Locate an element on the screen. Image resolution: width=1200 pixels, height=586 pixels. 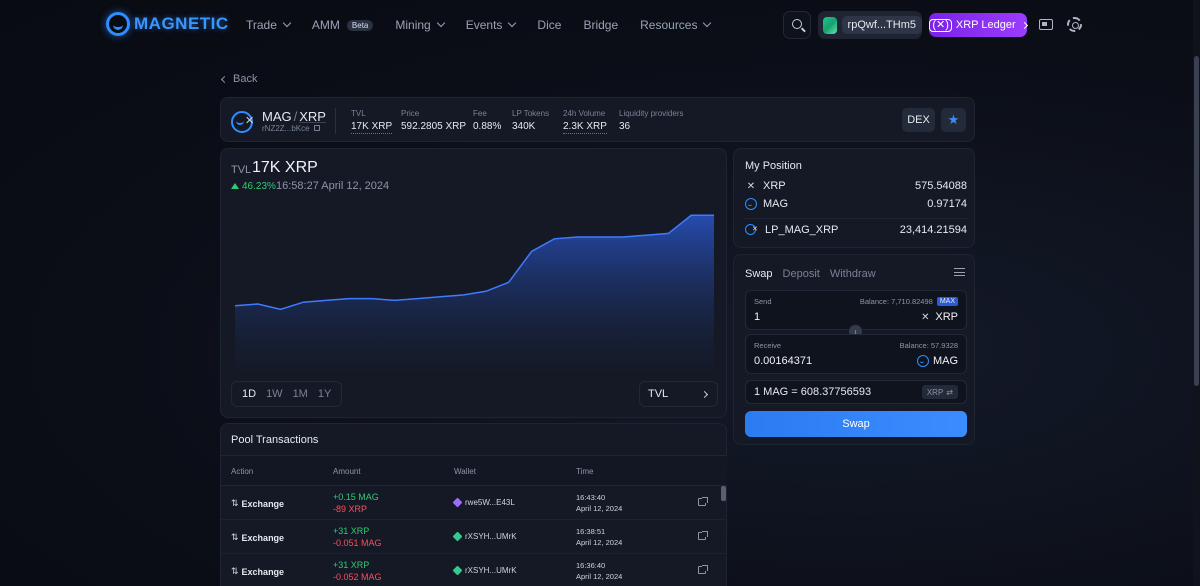
chevron-left-icon is located at coordinates (224, 79).